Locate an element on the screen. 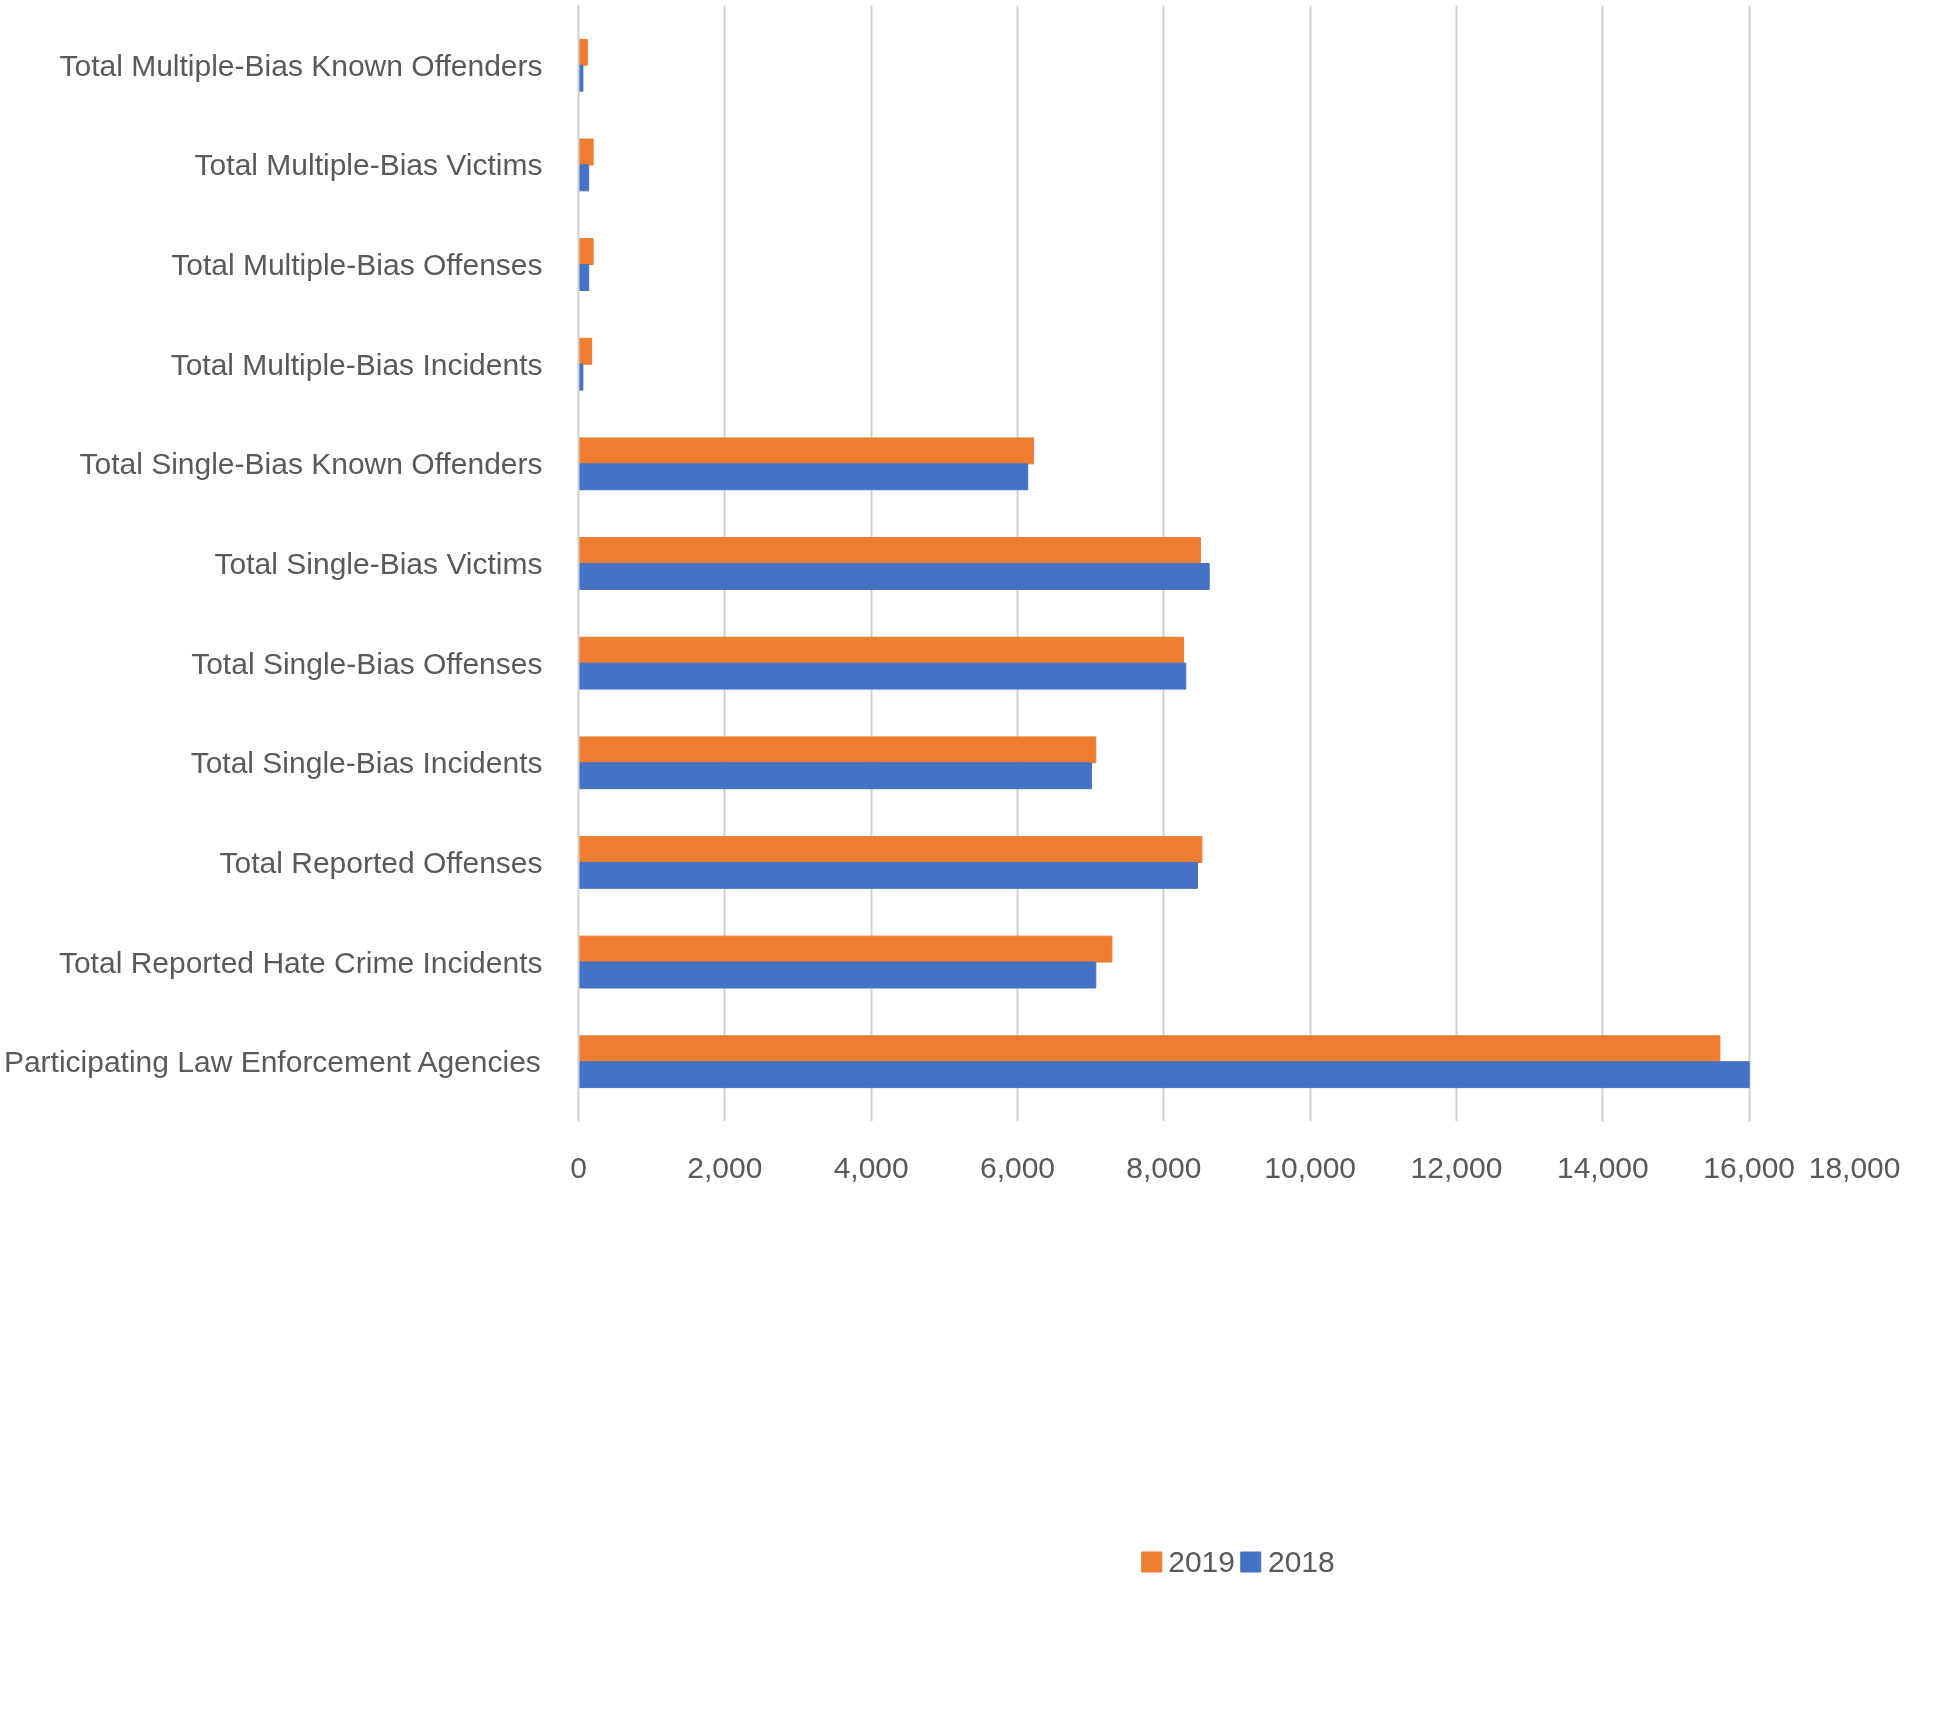 The width and height of the screenshot is (1941, 1735). x-tick-label: 4,000 is located at coordinates (871, 1167).